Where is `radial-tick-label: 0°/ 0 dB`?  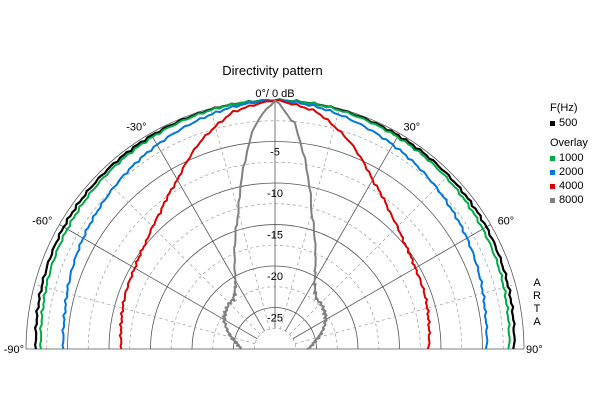 radial-tick-label: 0°/ 0 dB is located at coordinates (274, 94).